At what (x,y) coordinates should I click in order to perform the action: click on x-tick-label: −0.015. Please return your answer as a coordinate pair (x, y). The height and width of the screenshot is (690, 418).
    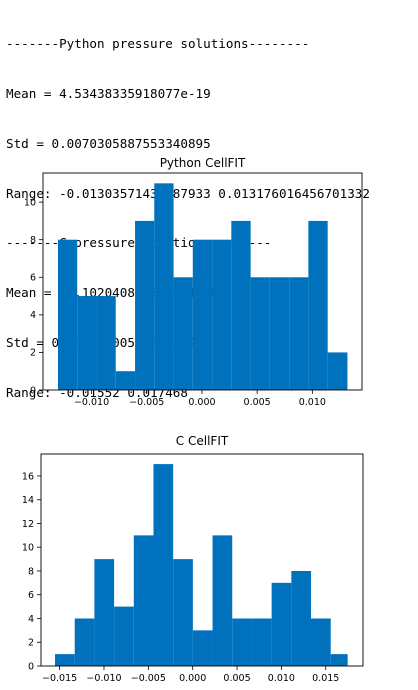
    Looking at the image, I should click on (59, 678).